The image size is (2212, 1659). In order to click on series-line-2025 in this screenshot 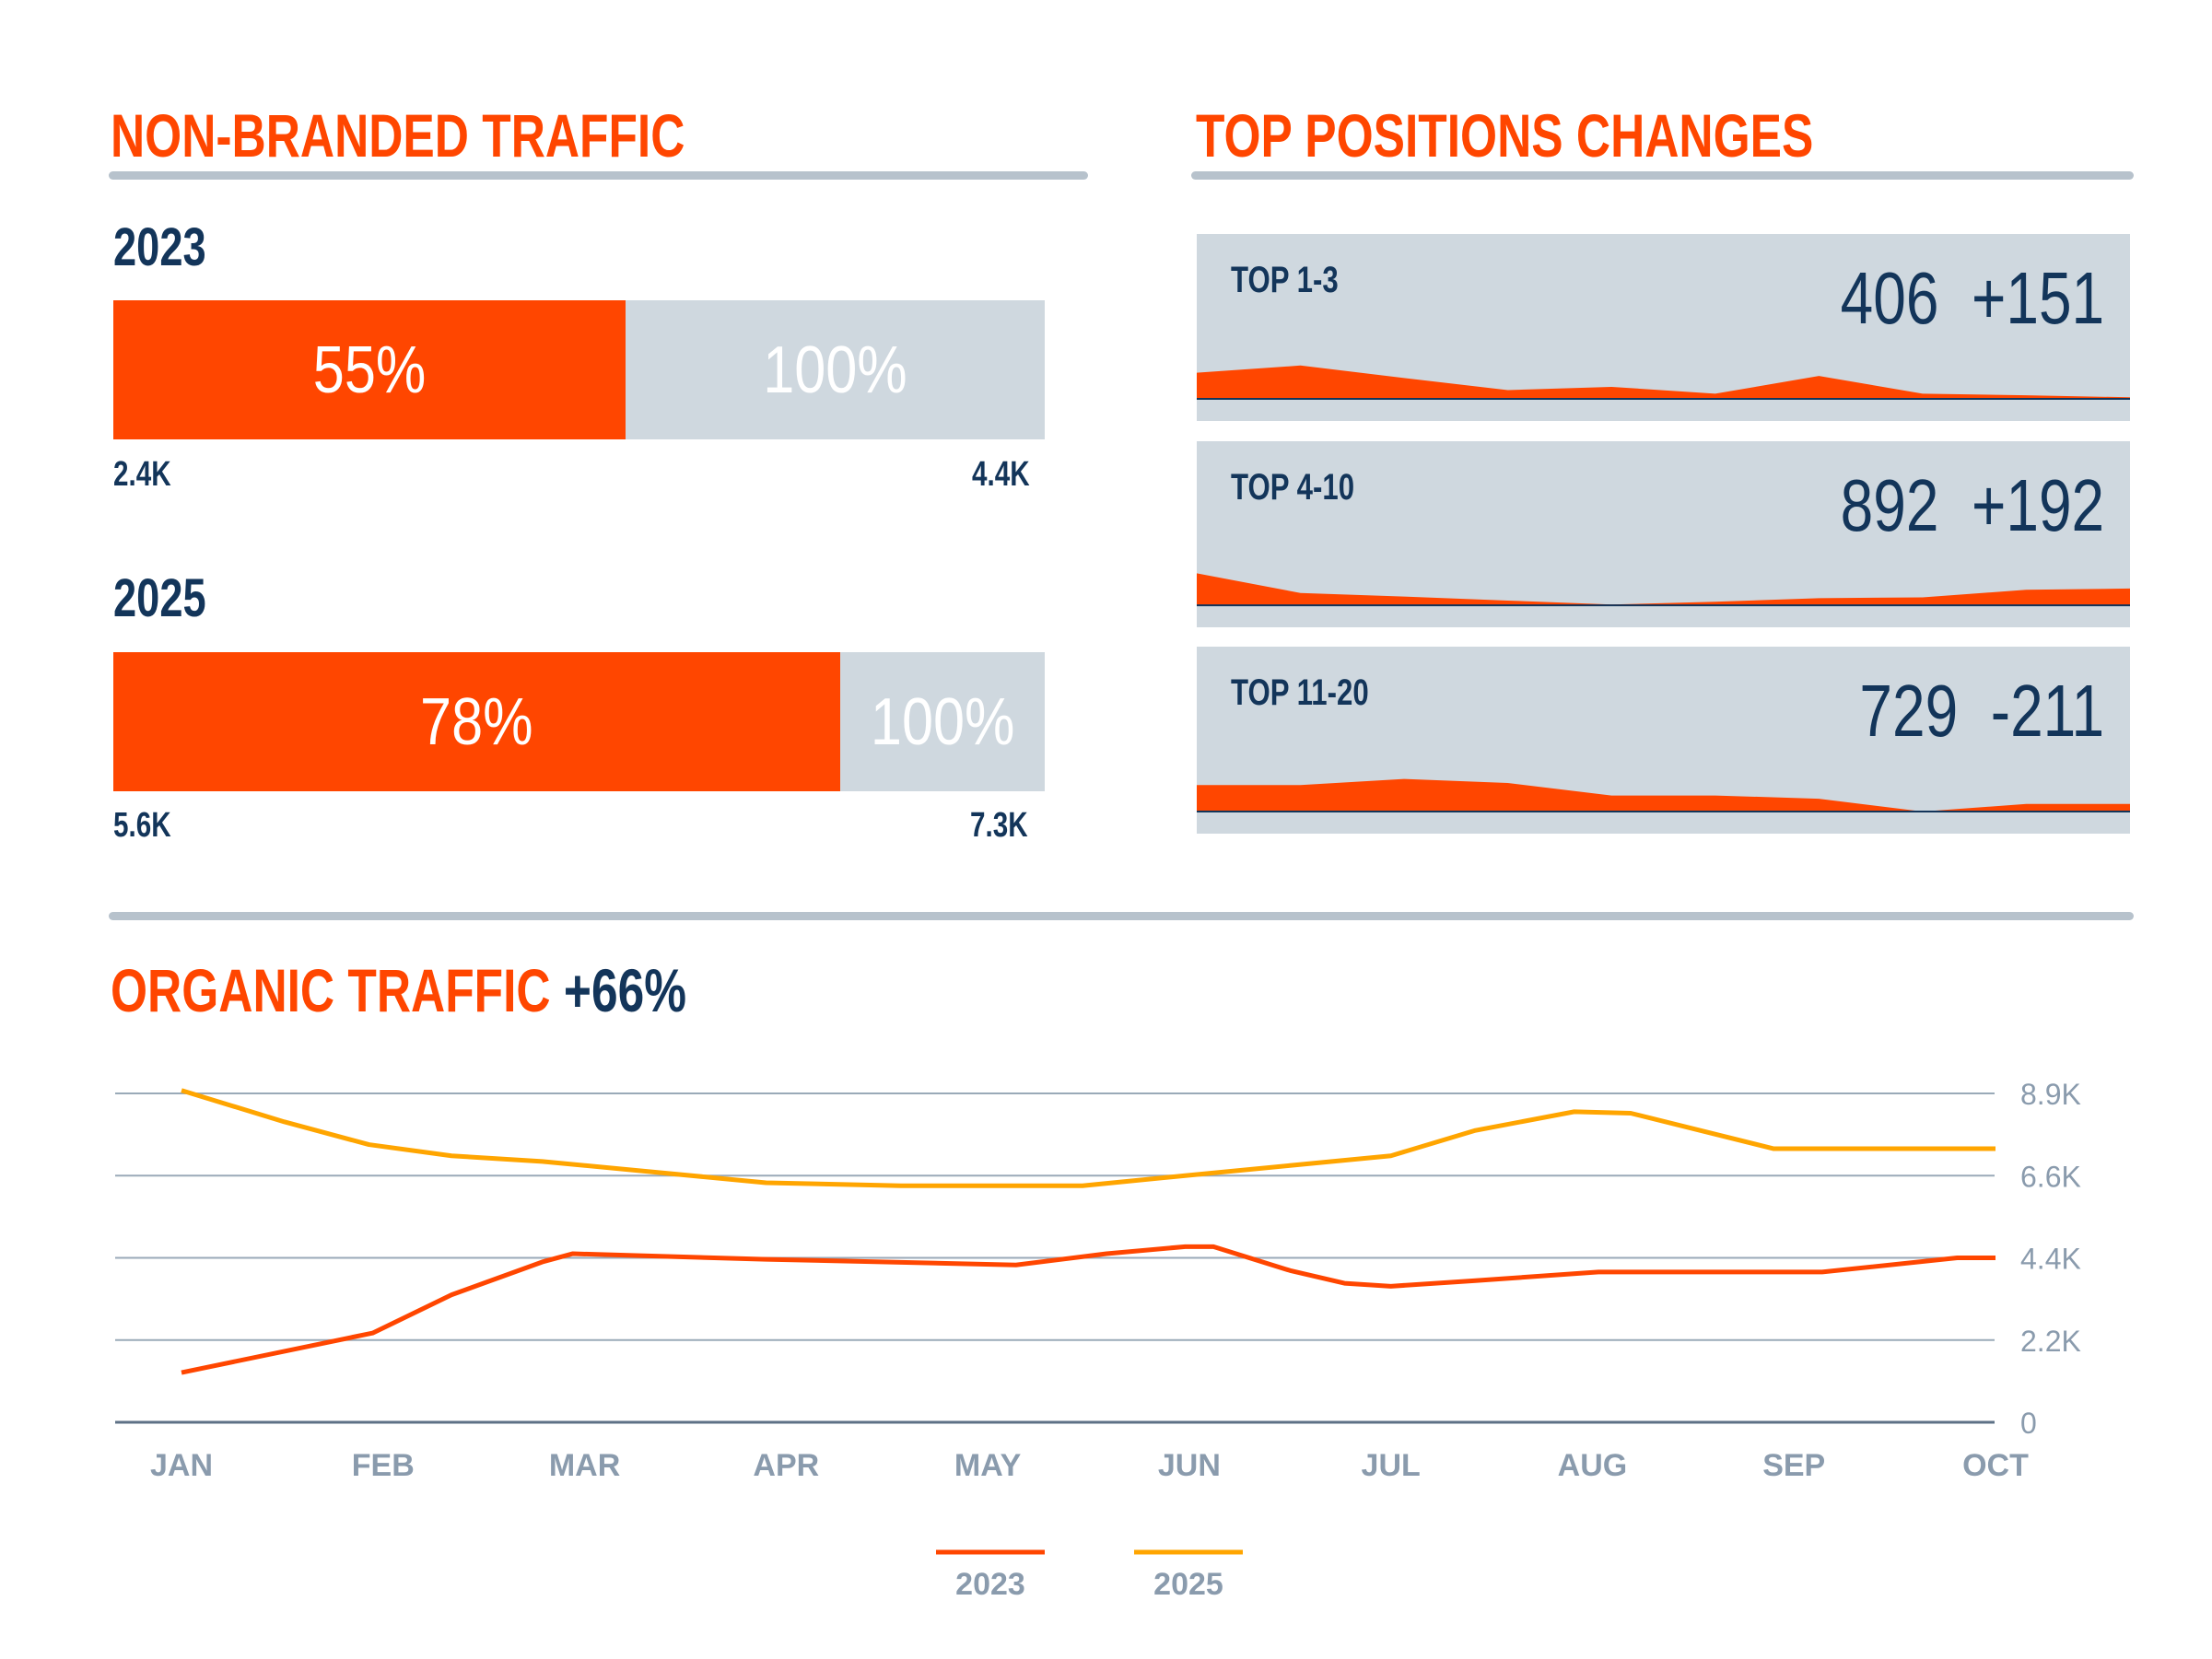, I will do `click(1088, 1138)`.